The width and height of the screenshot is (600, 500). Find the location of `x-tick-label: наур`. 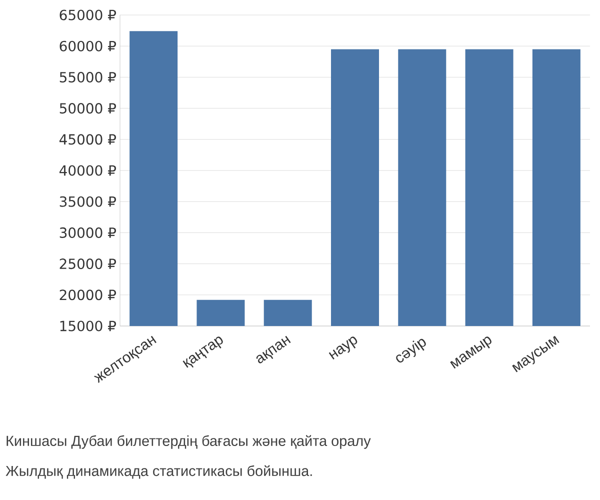

x-tick-label: наур is located at coordinates (343, 348).